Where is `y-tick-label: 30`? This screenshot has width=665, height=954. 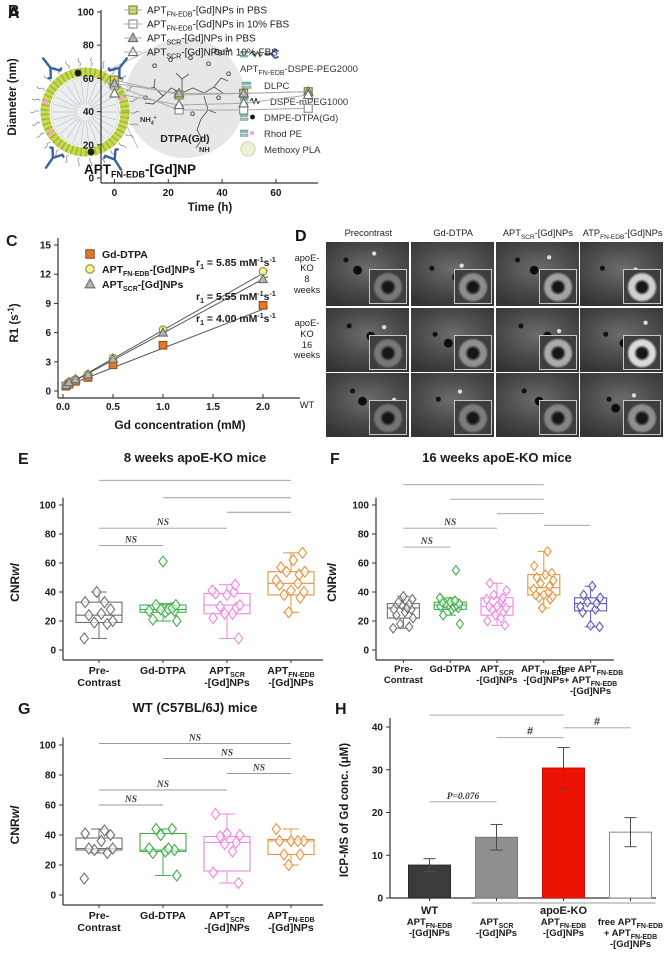
y-tick-label: 30 is located at coordinates (378, 770).